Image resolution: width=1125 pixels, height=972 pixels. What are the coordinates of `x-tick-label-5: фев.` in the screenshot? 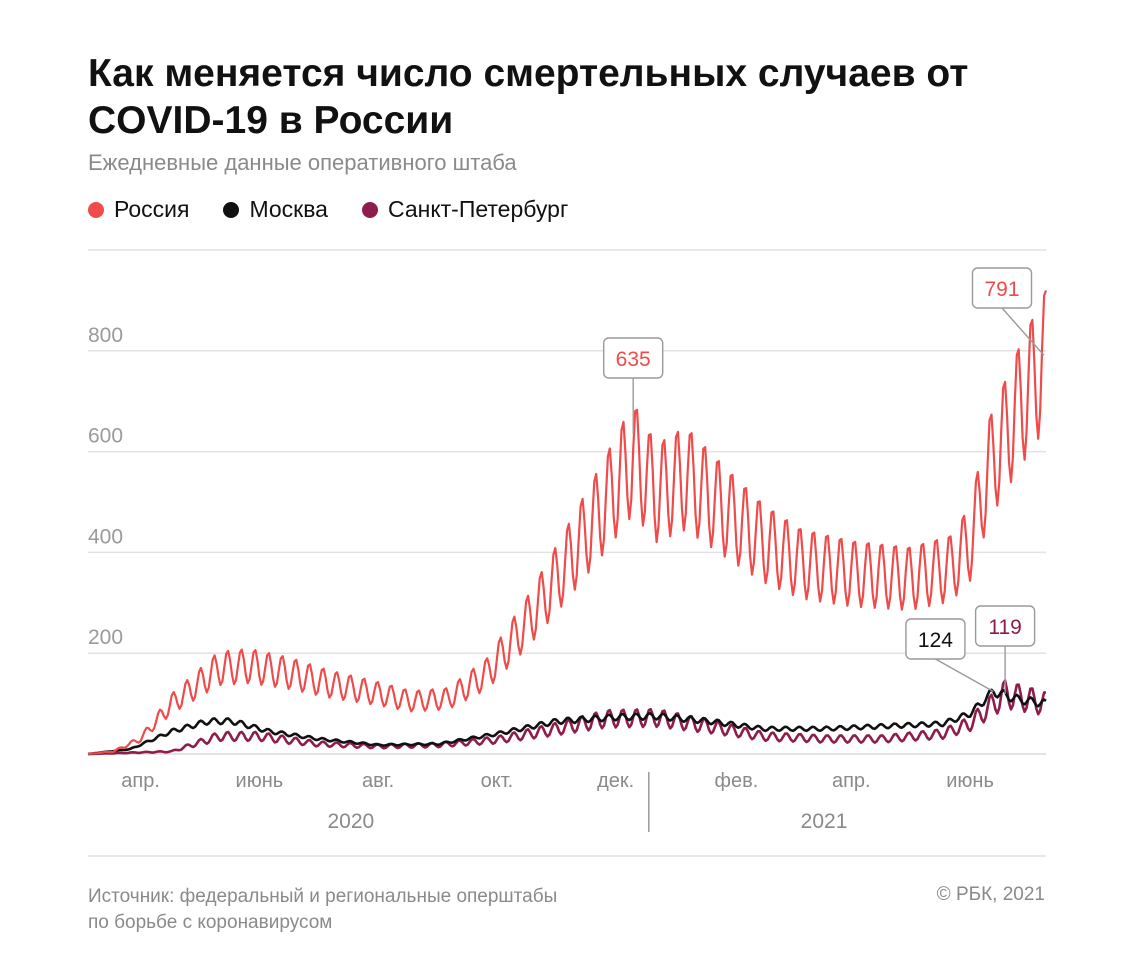 It's located at (737, 781).